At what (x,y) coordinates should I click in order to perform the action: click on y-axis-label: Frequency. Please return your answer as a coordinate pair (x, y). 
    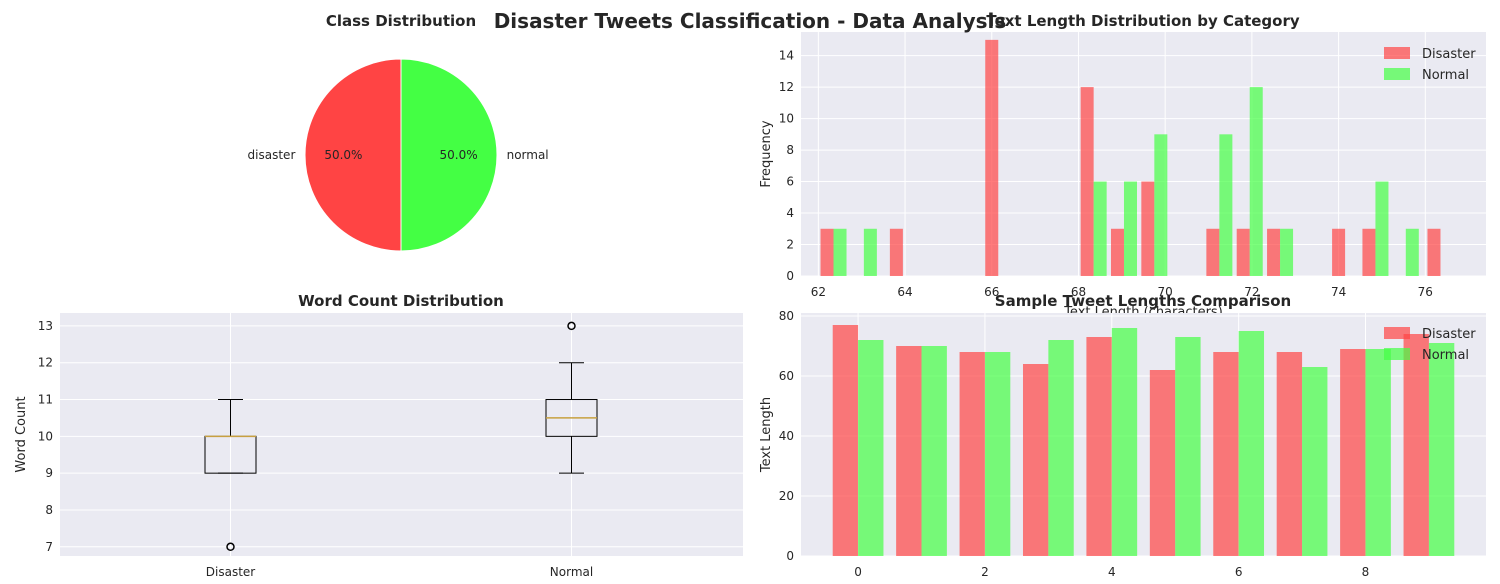
    Looking at the image, I should click on (766, 153).